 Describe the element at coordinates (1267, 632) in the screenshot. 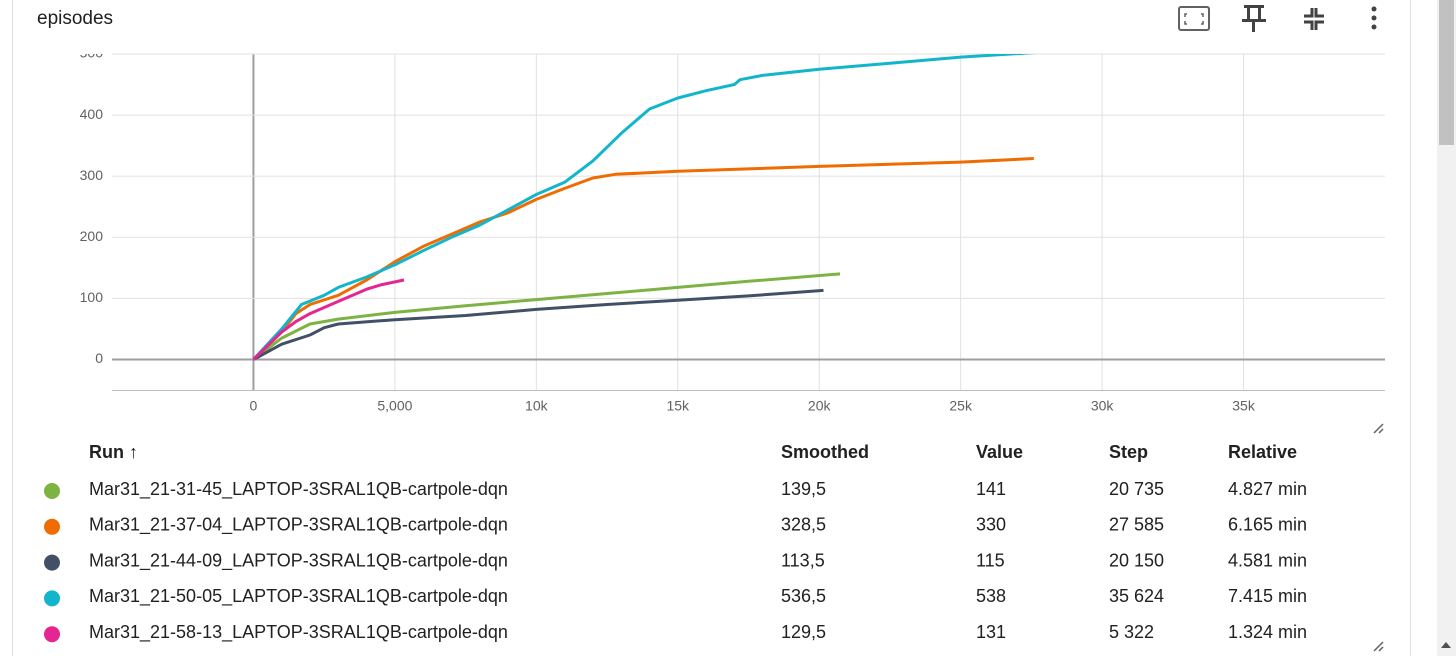

I see `table-cell: 1.324 min` at that location.